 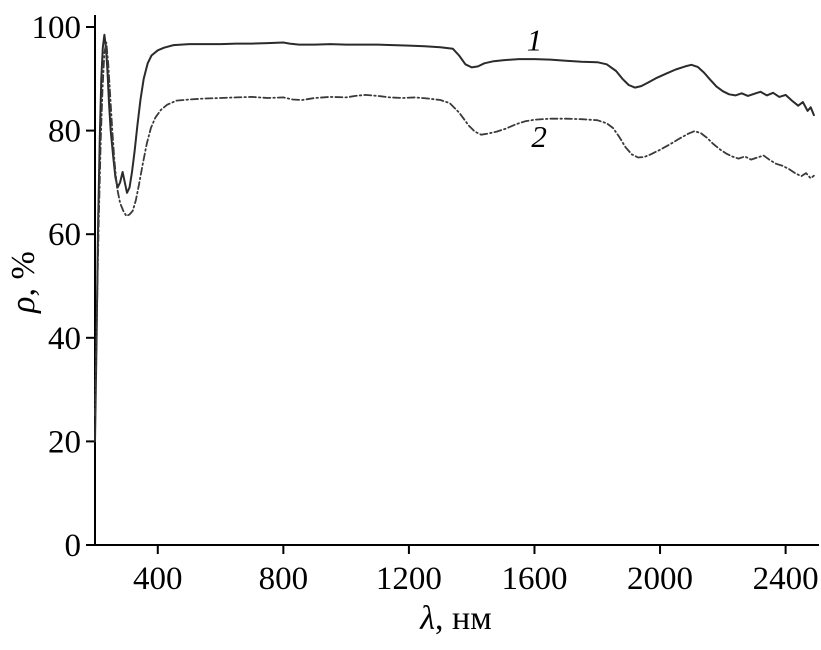 I want to click on x-axis-unit: , нм, so click(x=463, y=618).